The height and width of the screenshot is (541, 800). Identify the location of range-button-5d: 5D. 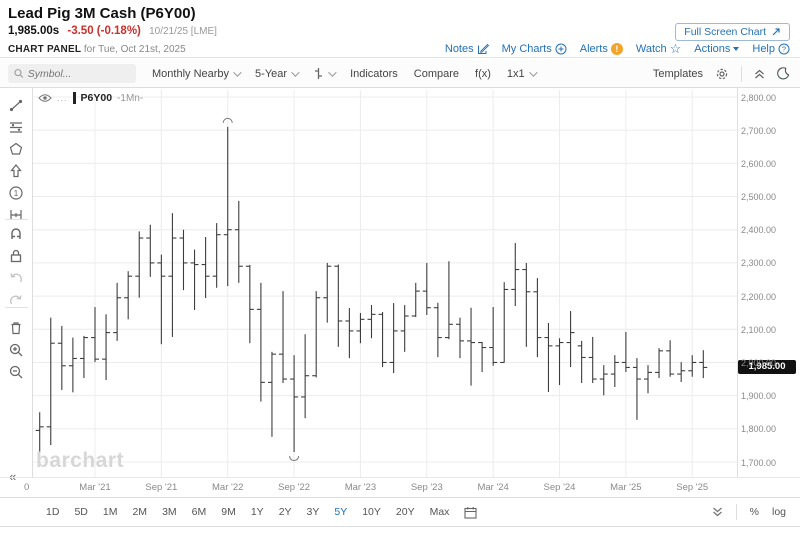
(81, 512).